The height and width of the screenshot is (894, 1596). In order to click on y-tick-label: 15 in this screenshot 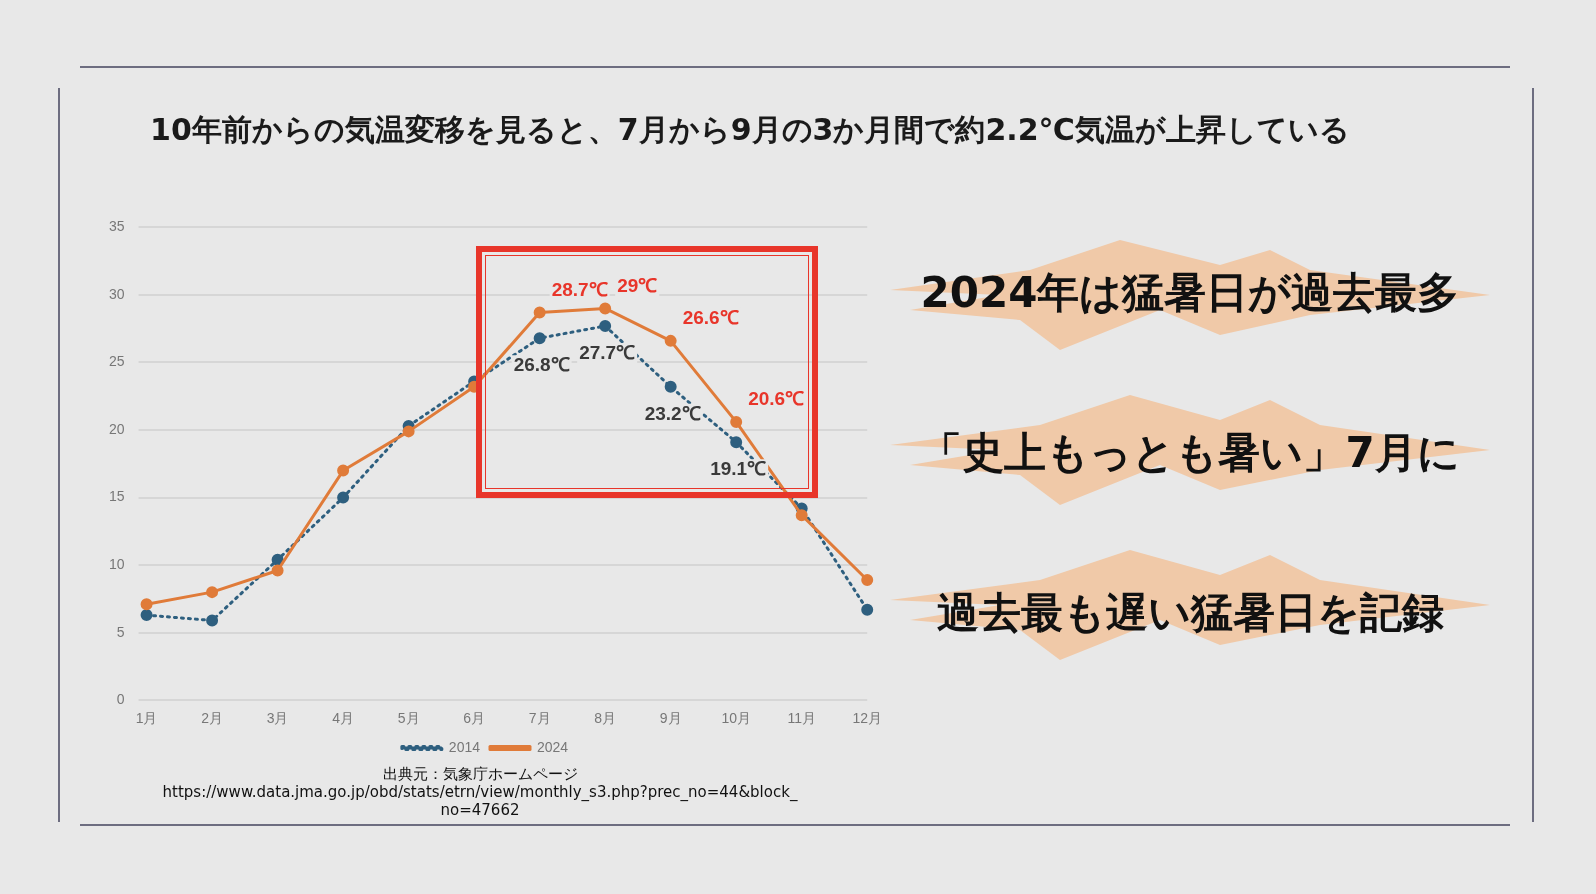, I will do `click(116, 496)`.